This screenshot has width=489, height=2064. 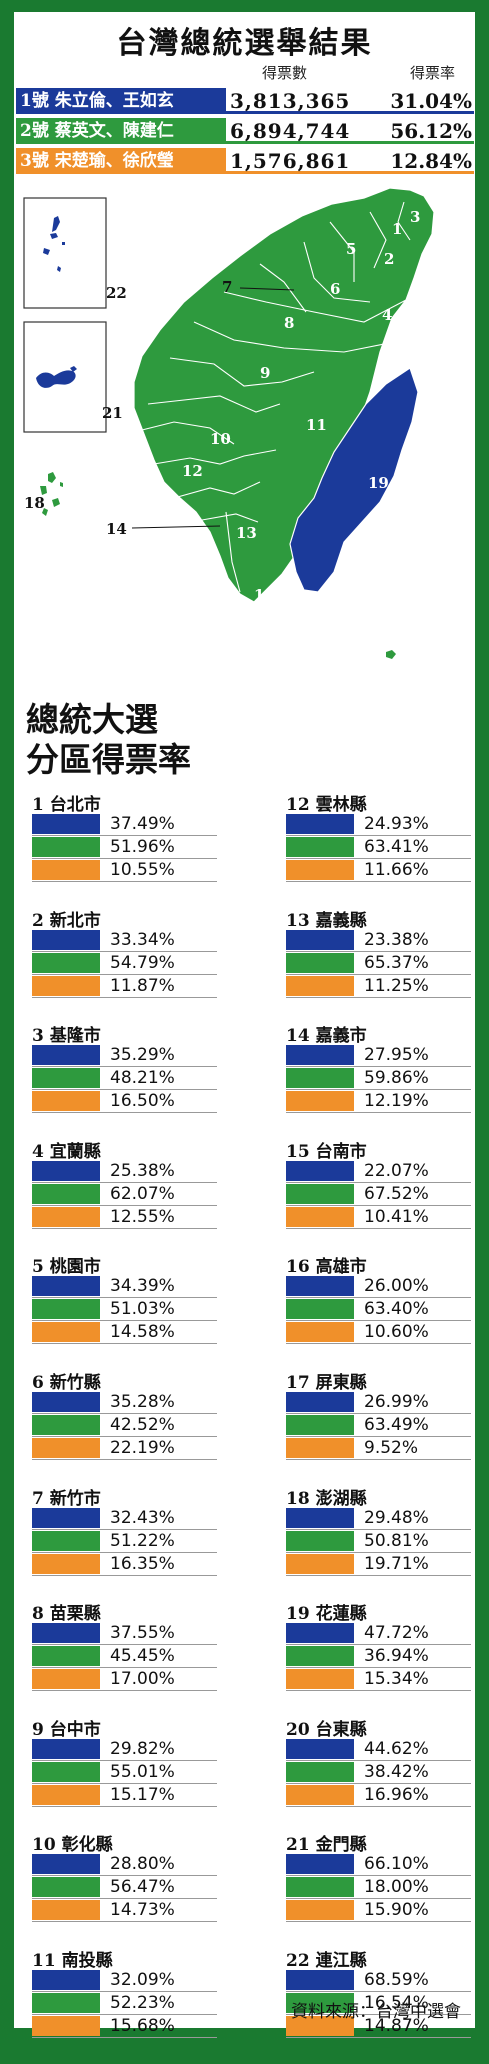 I want to click on region-rate-row: 68.59%, so click(x=387, y=1981).